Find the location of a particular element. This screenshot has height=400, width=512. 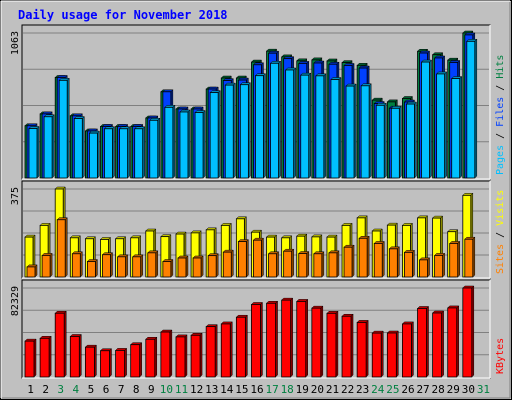

legend-panel-1: Pages / Files / Hits is located at coordinates (500, 115).